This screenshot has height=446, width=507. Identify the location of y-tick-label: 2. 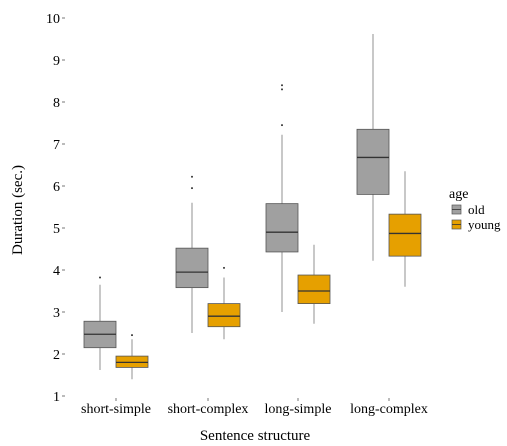
(56, 355).